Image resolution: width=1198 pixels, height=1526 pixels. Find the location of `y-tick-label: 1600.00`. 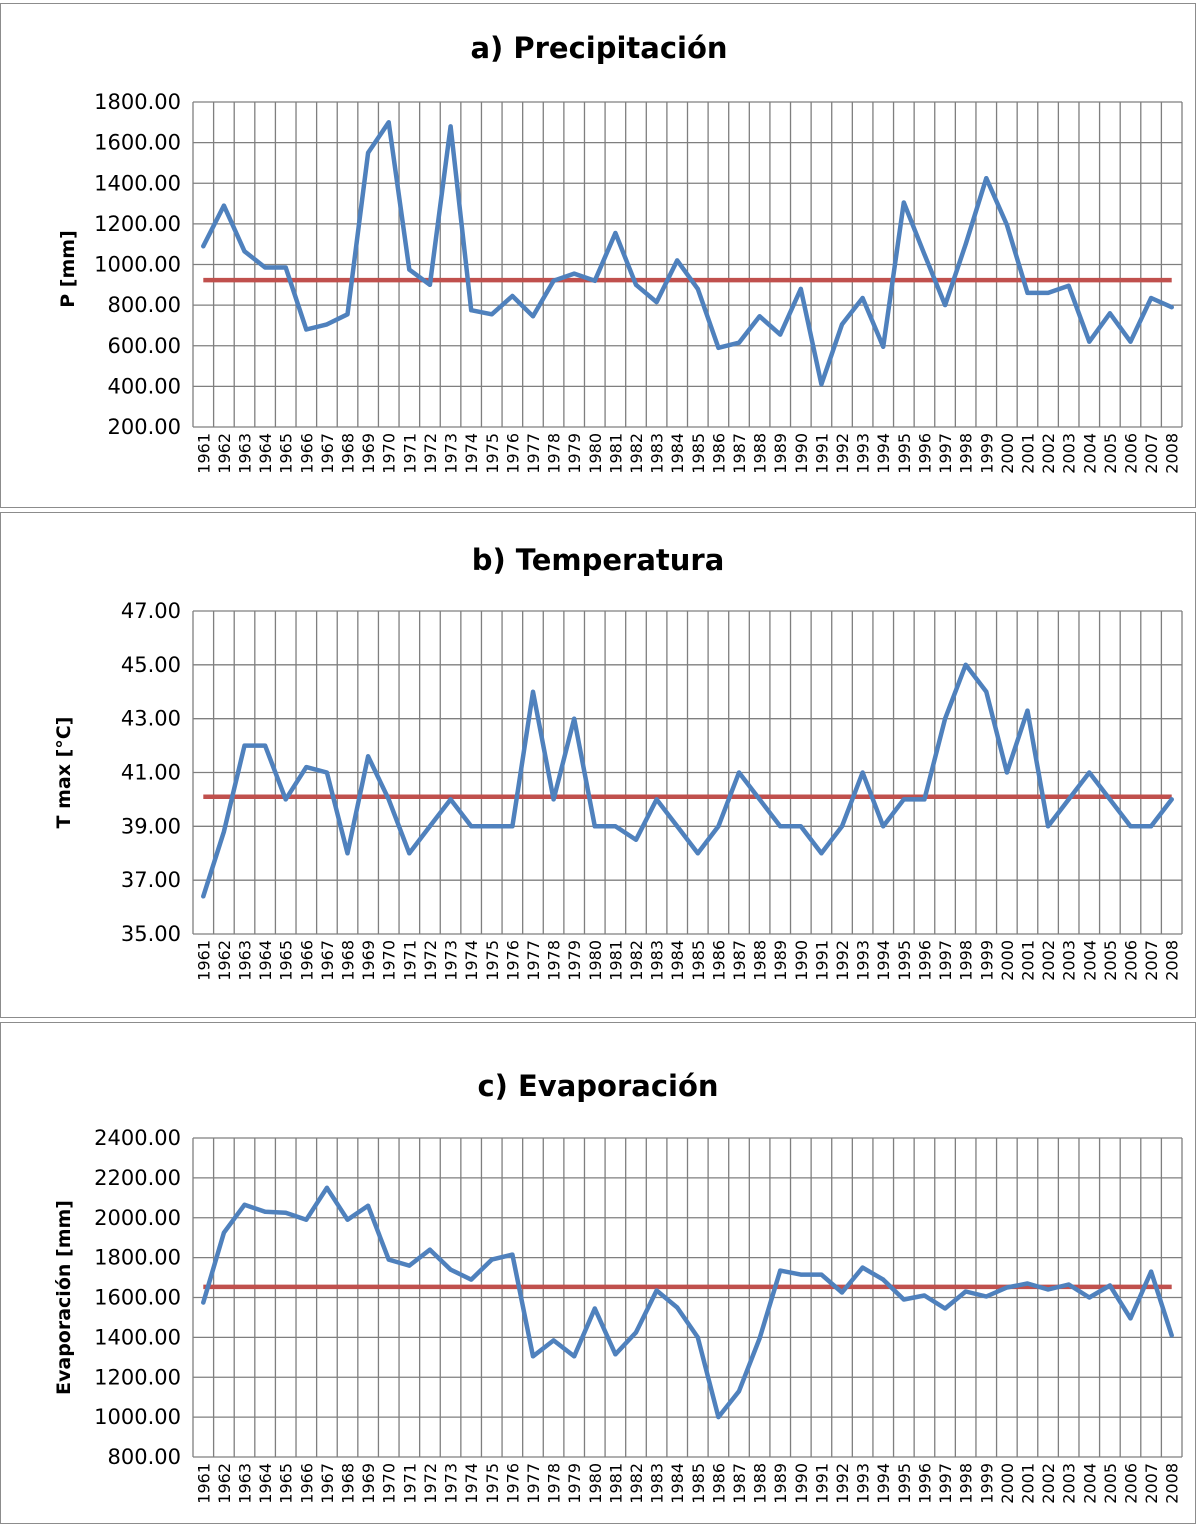

y-tick-label: 1600.00 is located at coordinates (137, 1298).